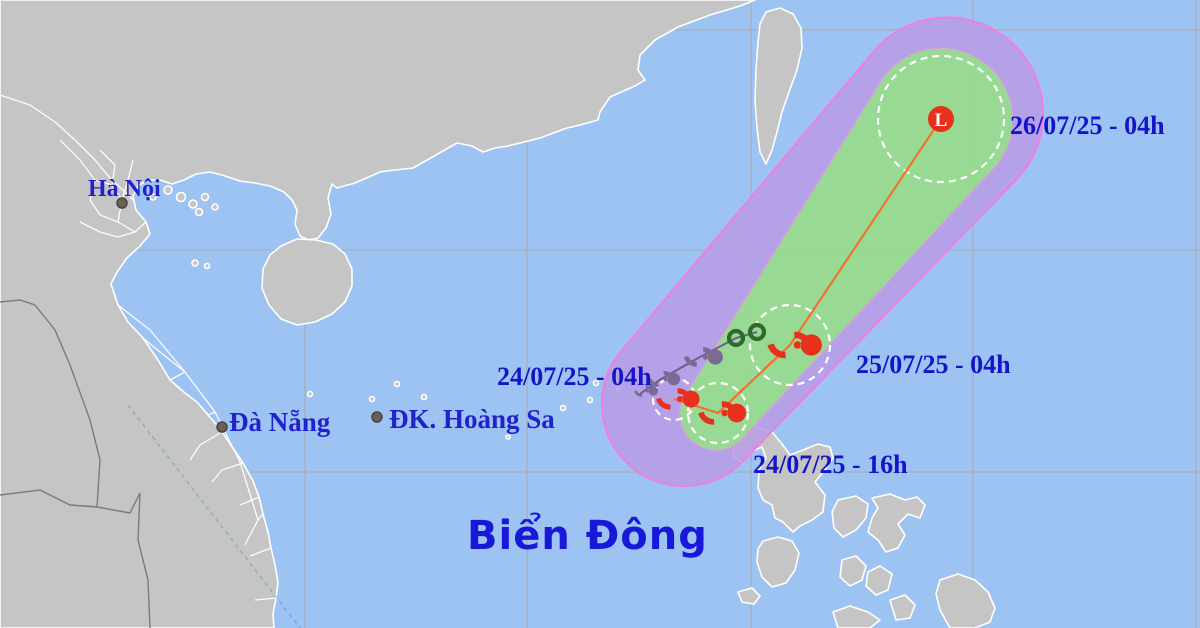 This screenshot has width=1200, height=628. I want to click on forecast-track-line, so click(807, 266).